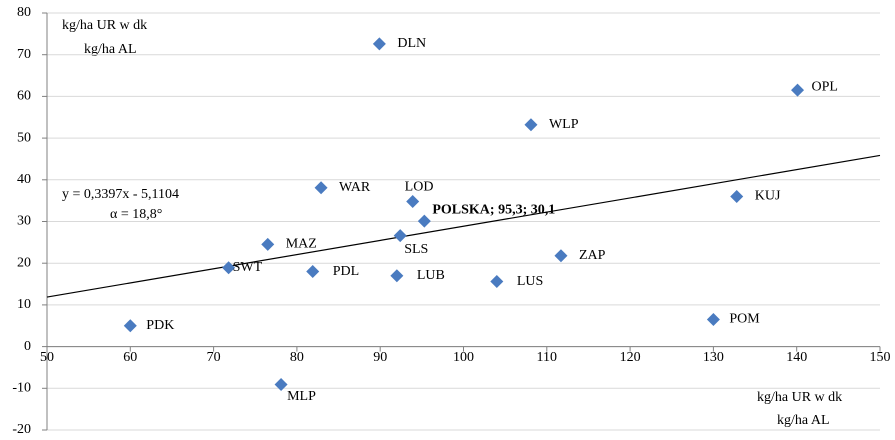 The height and width of the screenshot is (440, 895). I want to click on point-label: POM, so click(744, 319).